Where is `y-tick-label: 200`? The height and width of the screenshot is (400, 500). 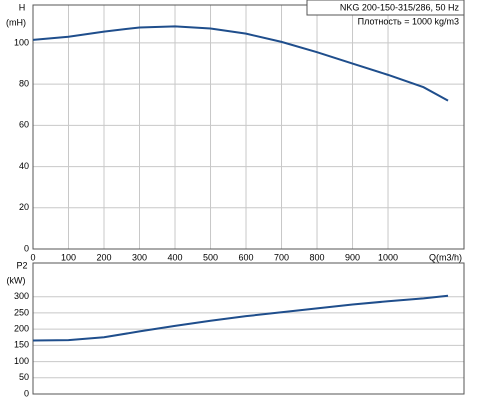
y-tick-label: 200 is located at coordinates (21, 329).